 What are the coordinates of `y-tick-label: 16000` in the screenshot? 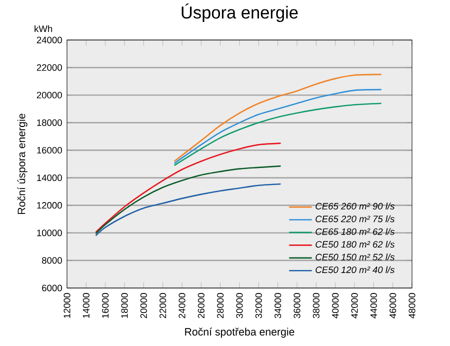 It's located at (49, 150).